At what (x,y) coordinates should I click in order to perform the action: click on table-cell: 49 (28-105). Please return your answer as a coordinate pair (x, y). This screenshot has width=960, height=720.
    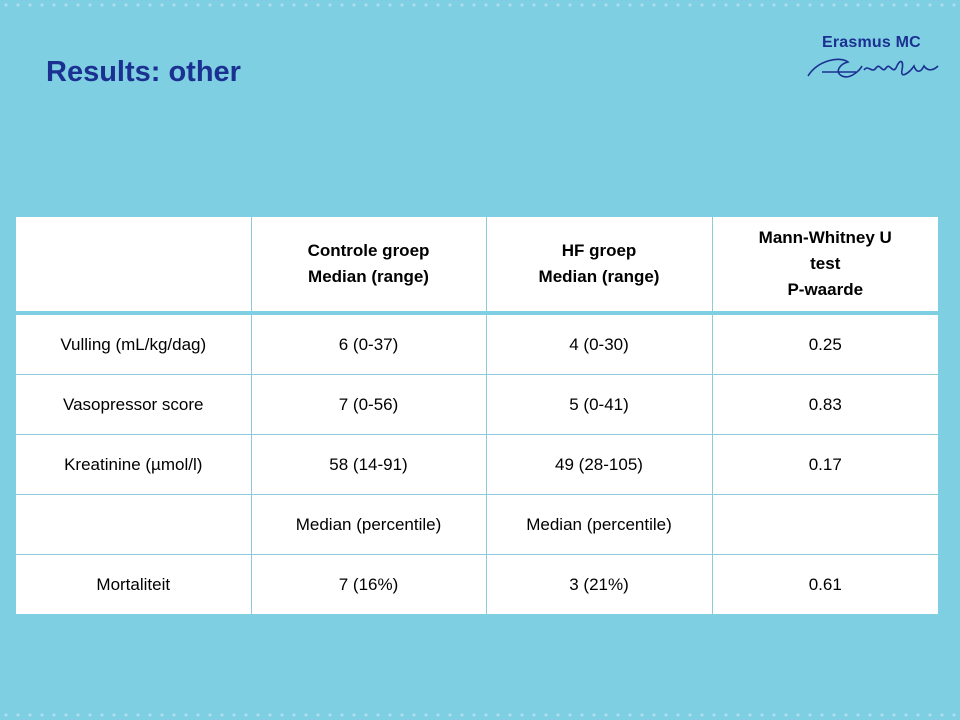
    Looking at the image, I should click on (599, 464).